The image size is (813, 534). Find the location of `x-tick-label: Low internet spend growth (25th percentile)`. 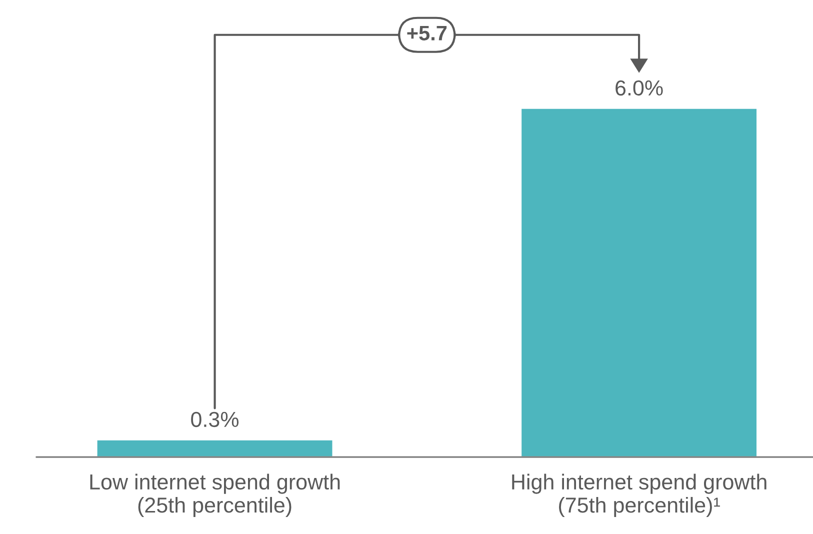

x-tick-label: Low internet spend growth (25th percentile) is located at coordinates (215, 496).